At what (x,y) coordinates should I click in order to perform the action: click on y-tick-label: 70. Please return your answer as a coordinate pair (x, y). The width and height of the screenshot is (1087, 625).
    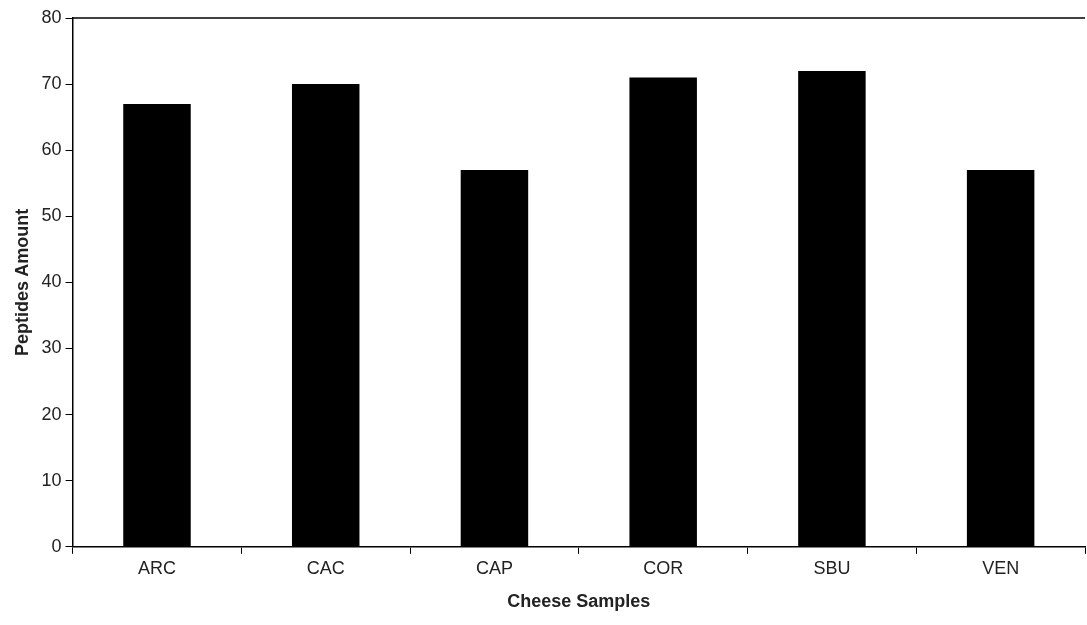
    Looking at the image, I should click on (51, 83).